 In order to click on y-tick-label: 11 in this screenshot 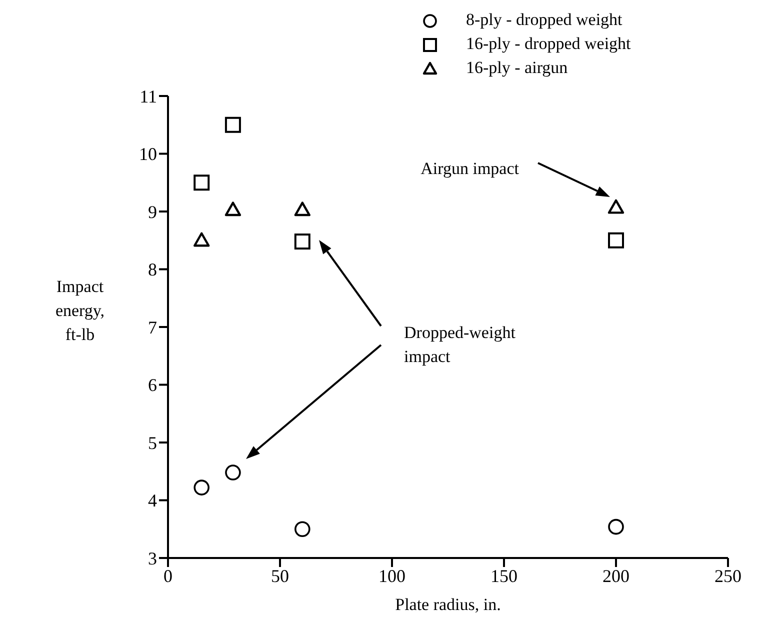, I will do `click(148, 96)`.